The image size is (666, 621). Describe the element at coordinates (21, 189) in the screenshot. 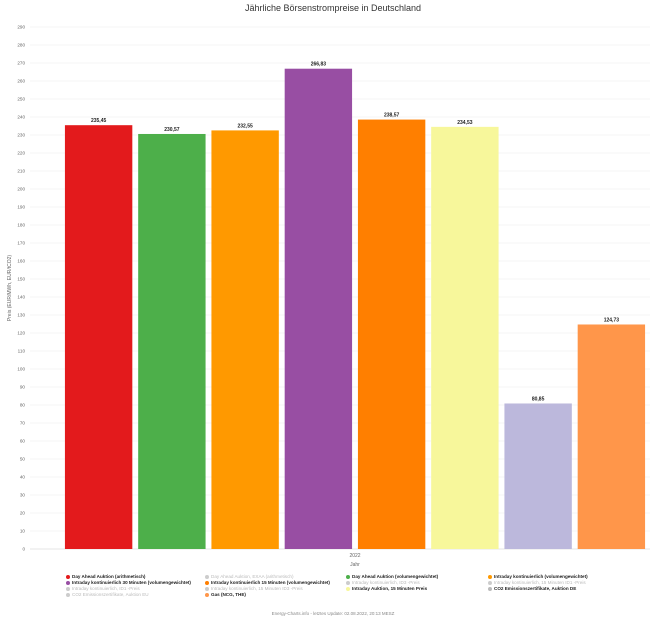

I see `y-tick-label: 200` at that location.